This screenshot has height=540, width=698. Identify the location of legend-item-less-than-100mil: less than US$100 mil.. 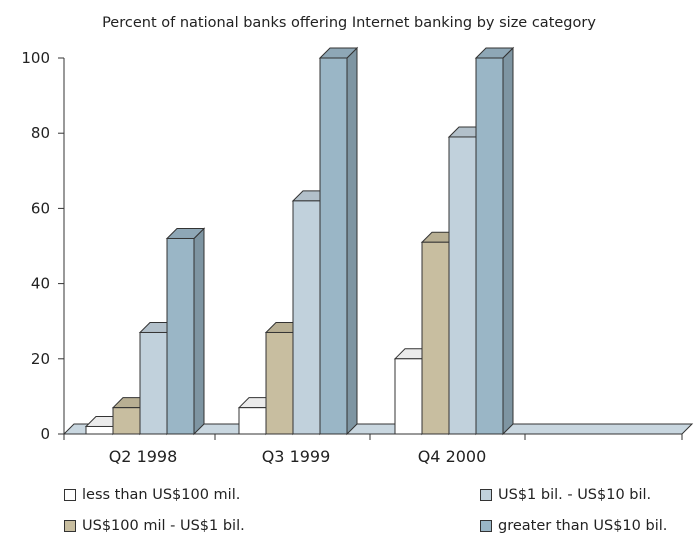
(152, 495).